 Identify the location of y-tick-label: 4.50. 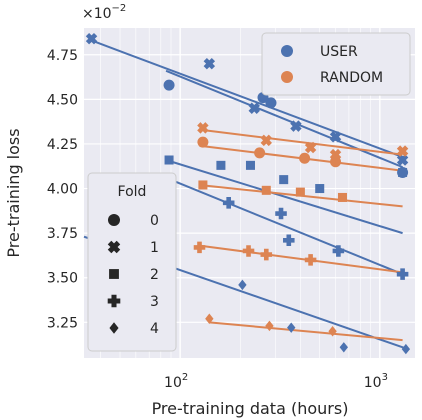
(62, 100).